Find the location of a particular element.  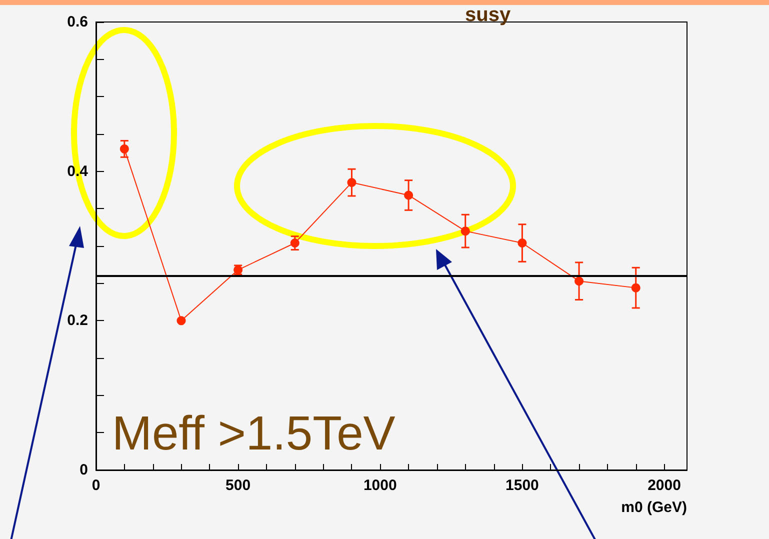

x-axis-title: m0 (GeV) is located at coordinates (654, 507).